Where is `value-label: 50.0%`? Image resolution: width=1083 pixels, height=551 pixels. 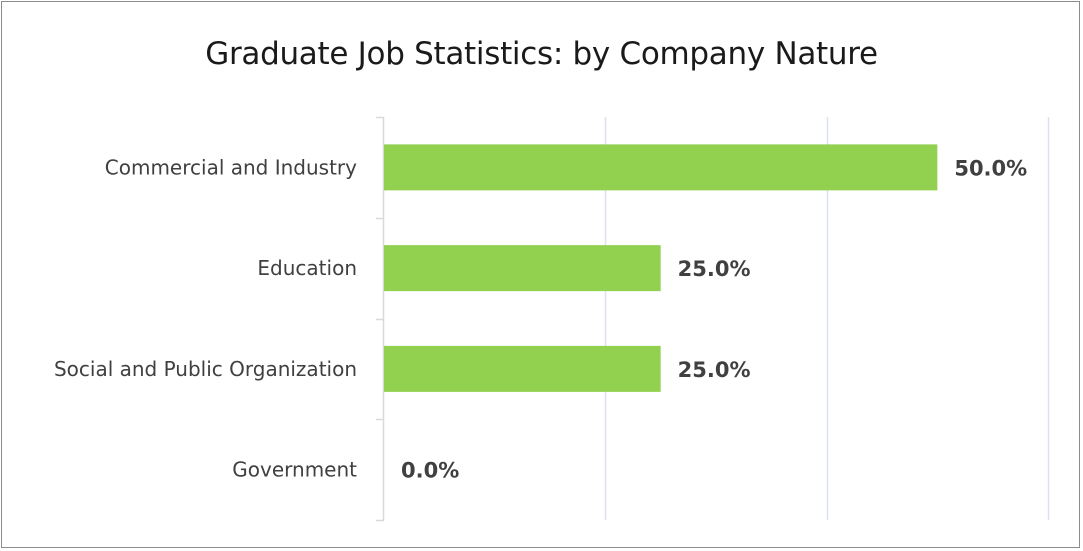 value-label: 50.0% is located at coordinates (990, 168).